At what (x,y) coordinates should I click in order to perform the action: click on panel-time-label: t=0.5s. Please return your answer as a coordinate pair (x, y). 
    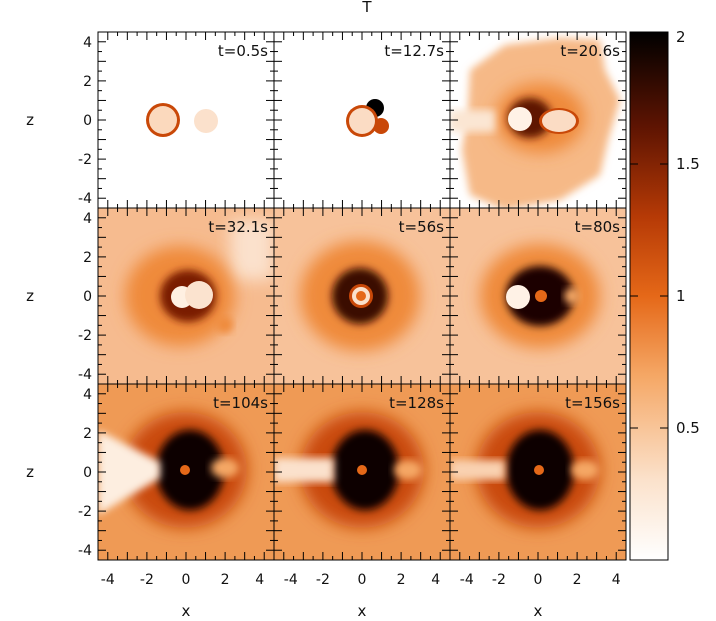
    Looking at the image, I should click on (243, 51).